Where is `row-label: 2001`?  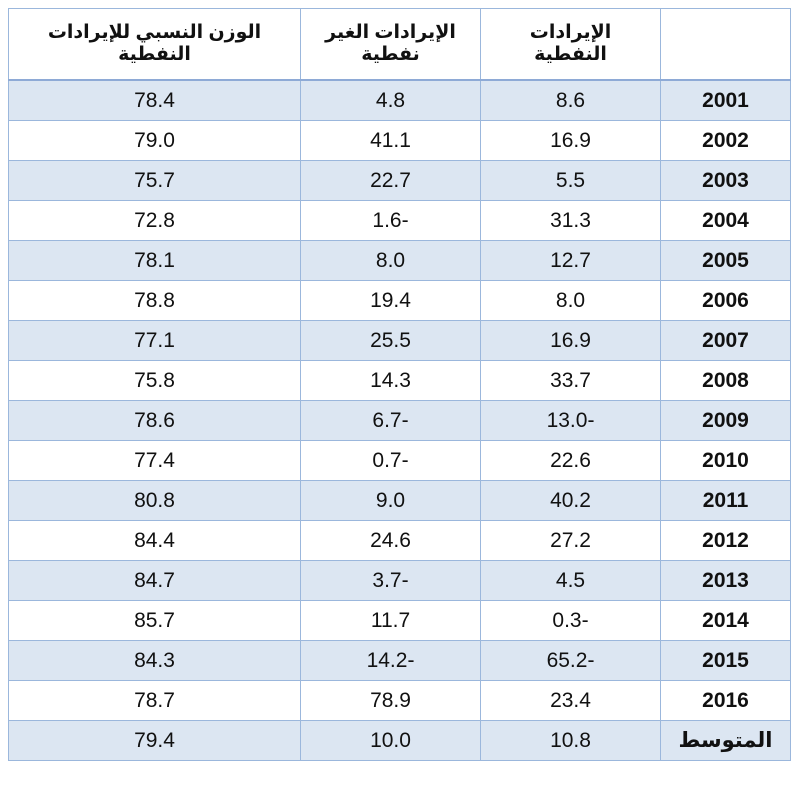 row-label: 2001 is located at coordinates (725, 100).